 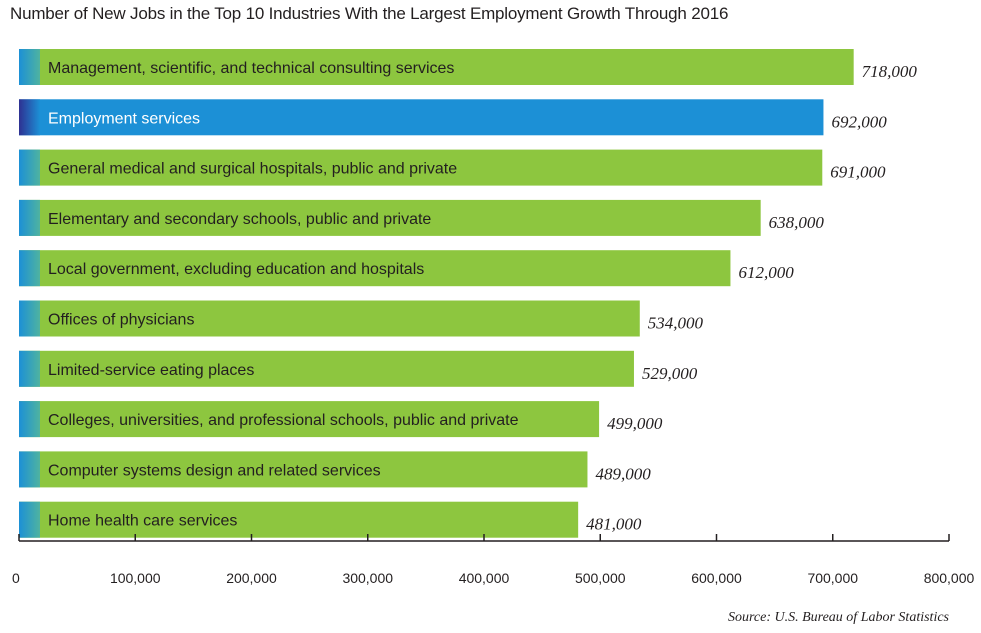 I want to click on bar-value-label: 718,000, so click(x=890, y=71).